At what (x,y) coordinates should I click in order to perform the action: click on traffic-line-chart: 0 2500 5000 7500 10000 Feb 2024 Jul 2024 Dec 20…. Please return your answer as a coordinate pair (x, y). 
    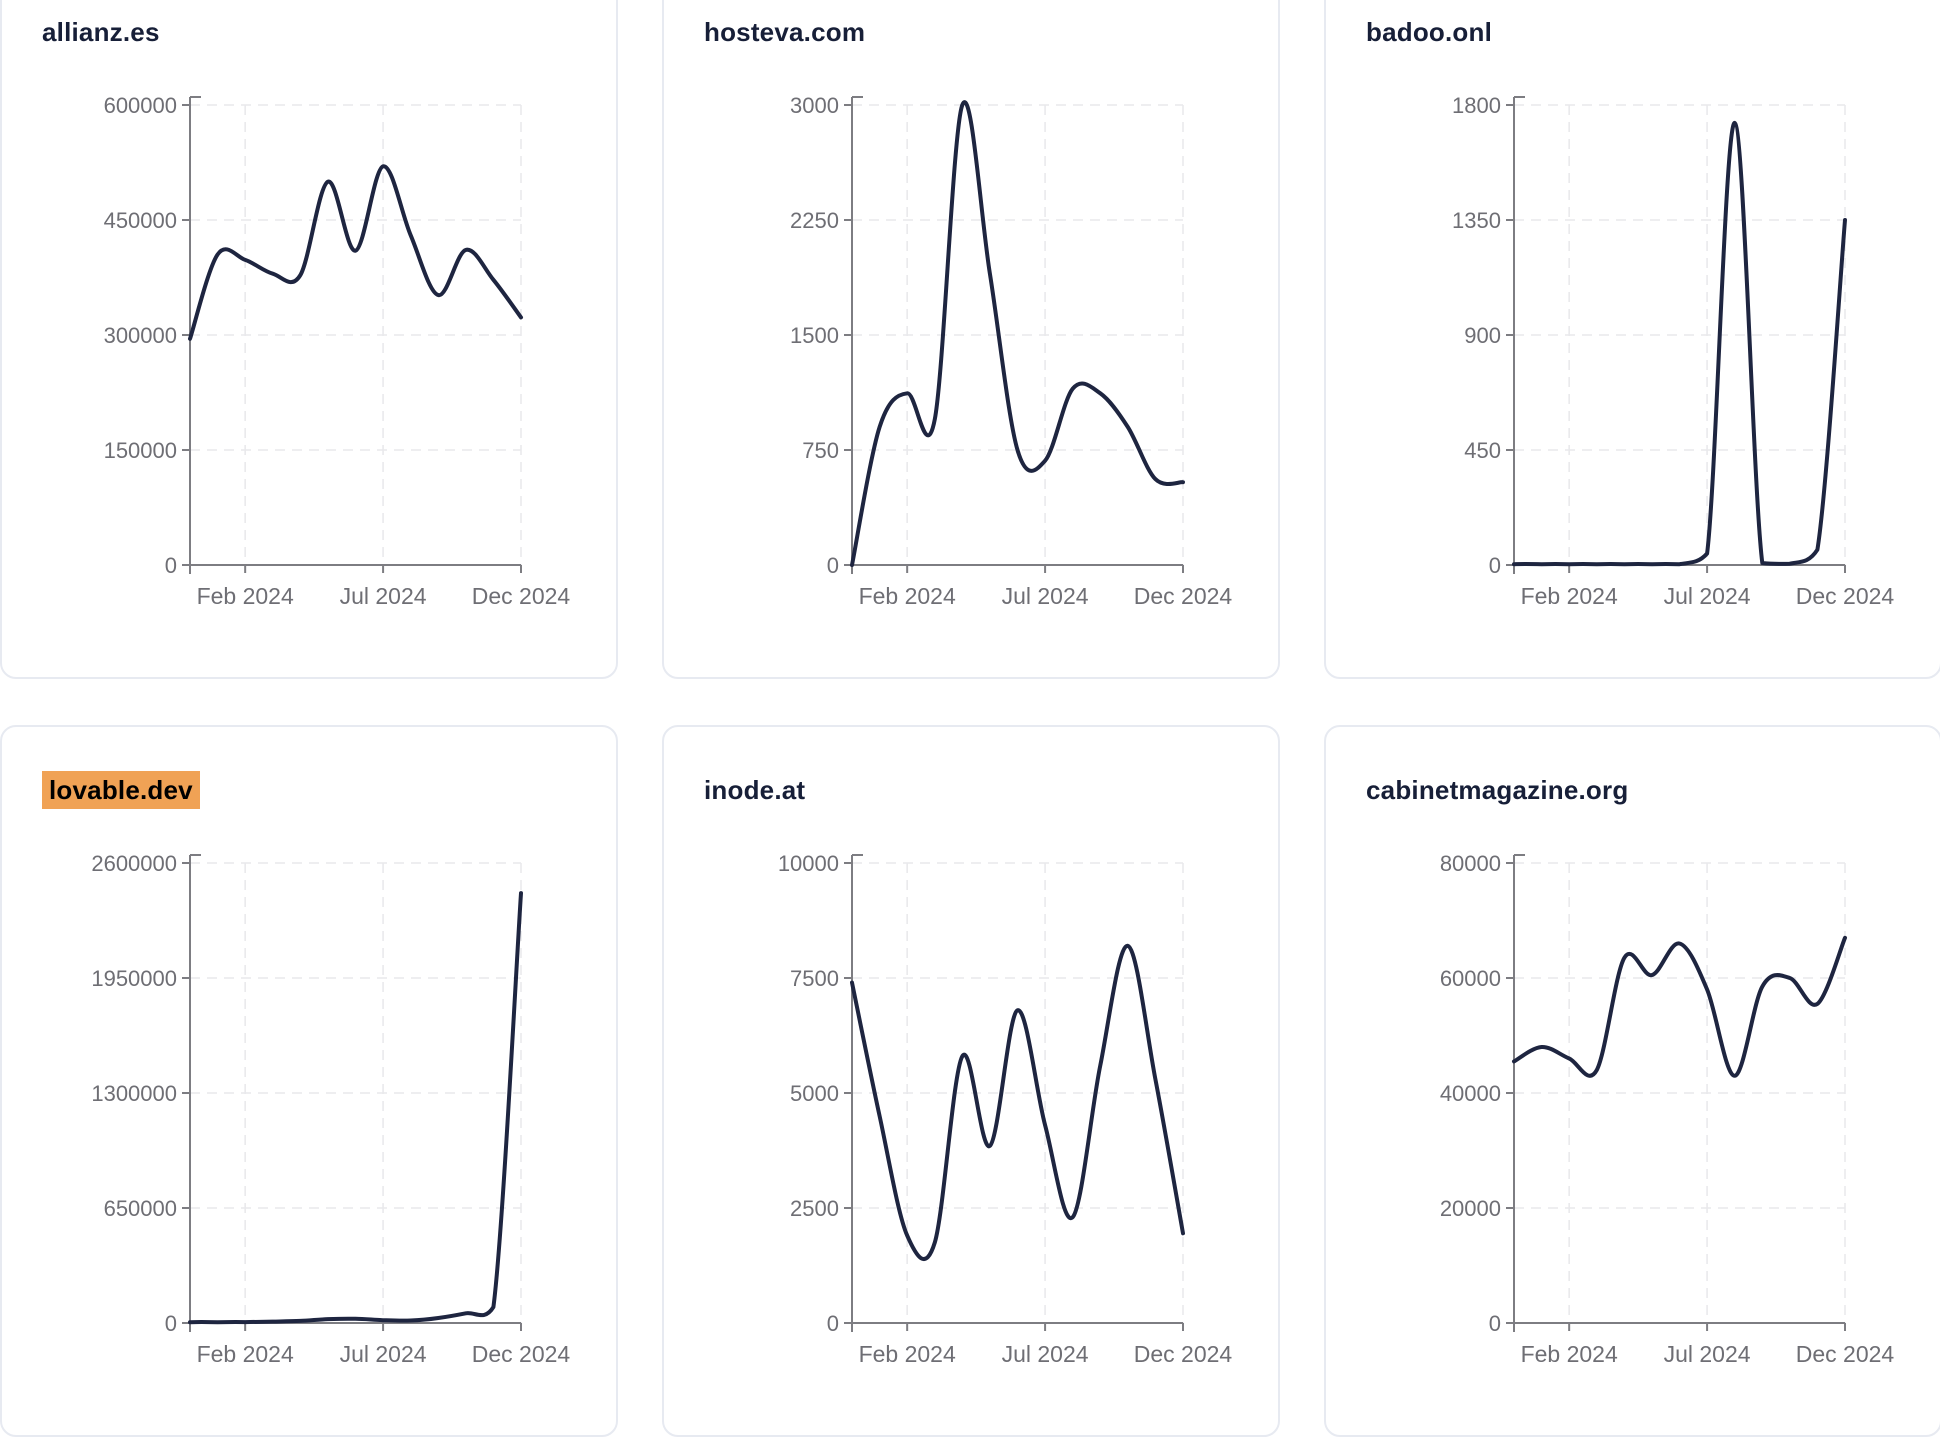
    Looking at the image, I should click on (1005, 1109).